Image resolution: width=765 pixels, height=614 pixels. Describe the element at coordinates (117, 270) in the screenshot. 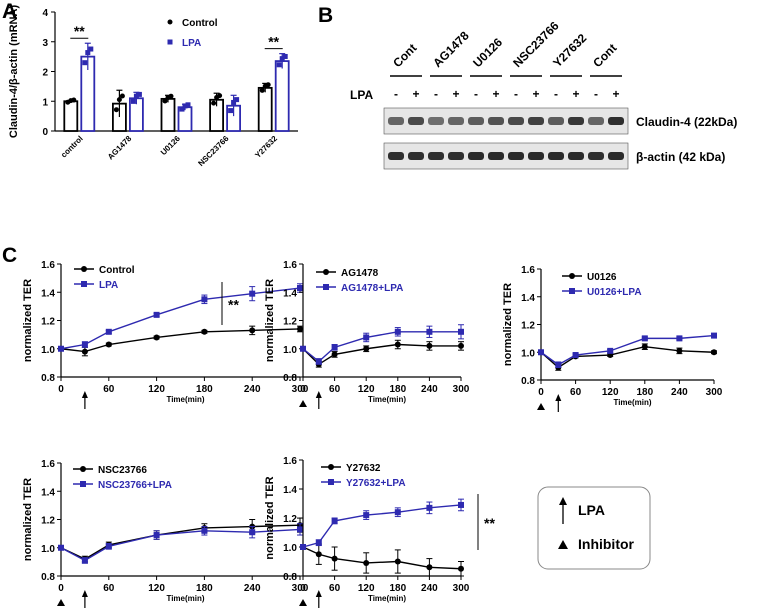

I see `legend-label: Control` at that location.